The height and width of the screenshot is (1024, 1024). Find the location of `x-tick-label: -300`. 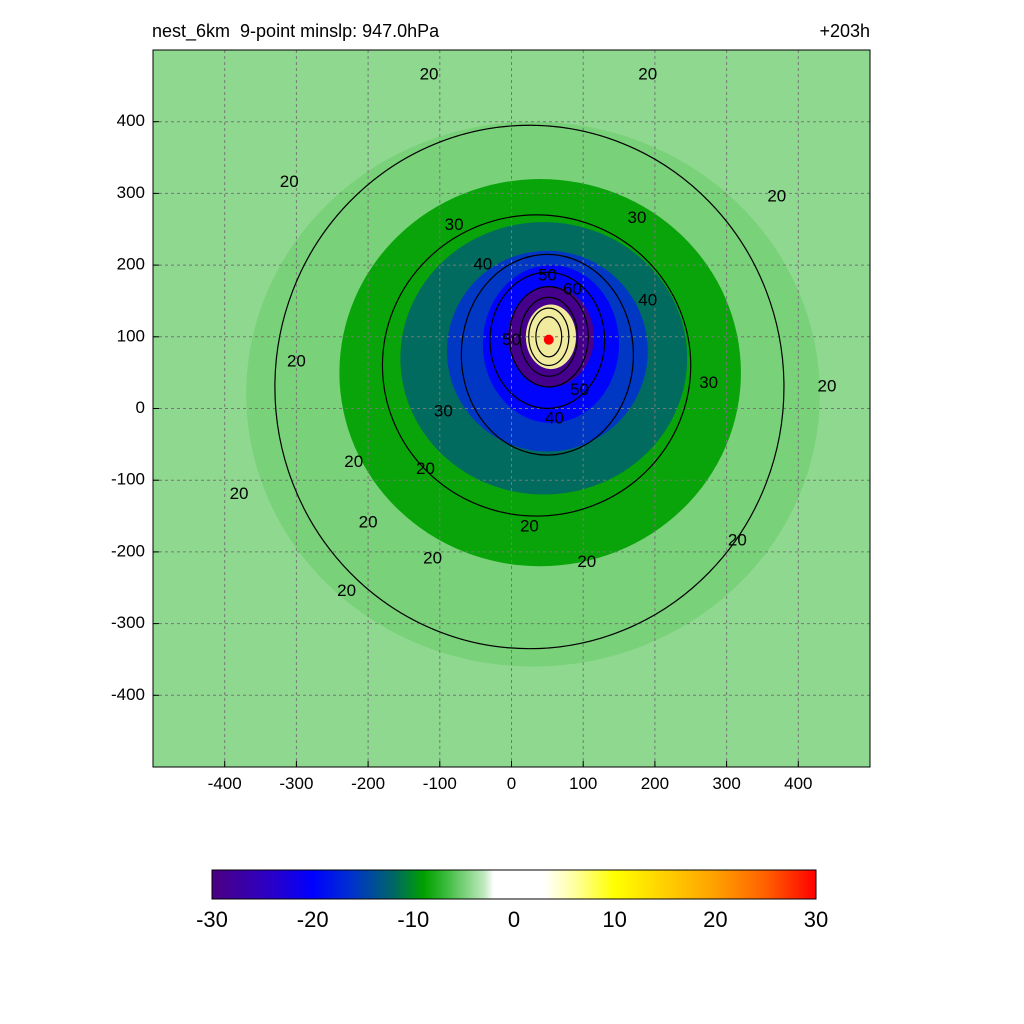

x-tick-label: -300 is located at coordinates (296, 783).